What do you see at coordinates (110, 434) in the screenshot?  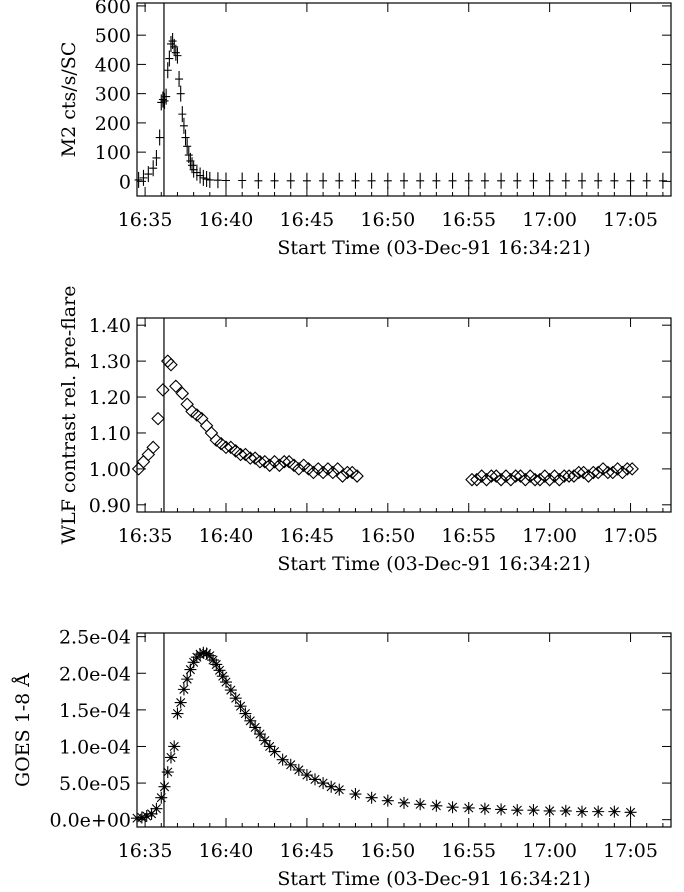 I see `y-tick-label: 1.10` at bounding box center [110, 434].